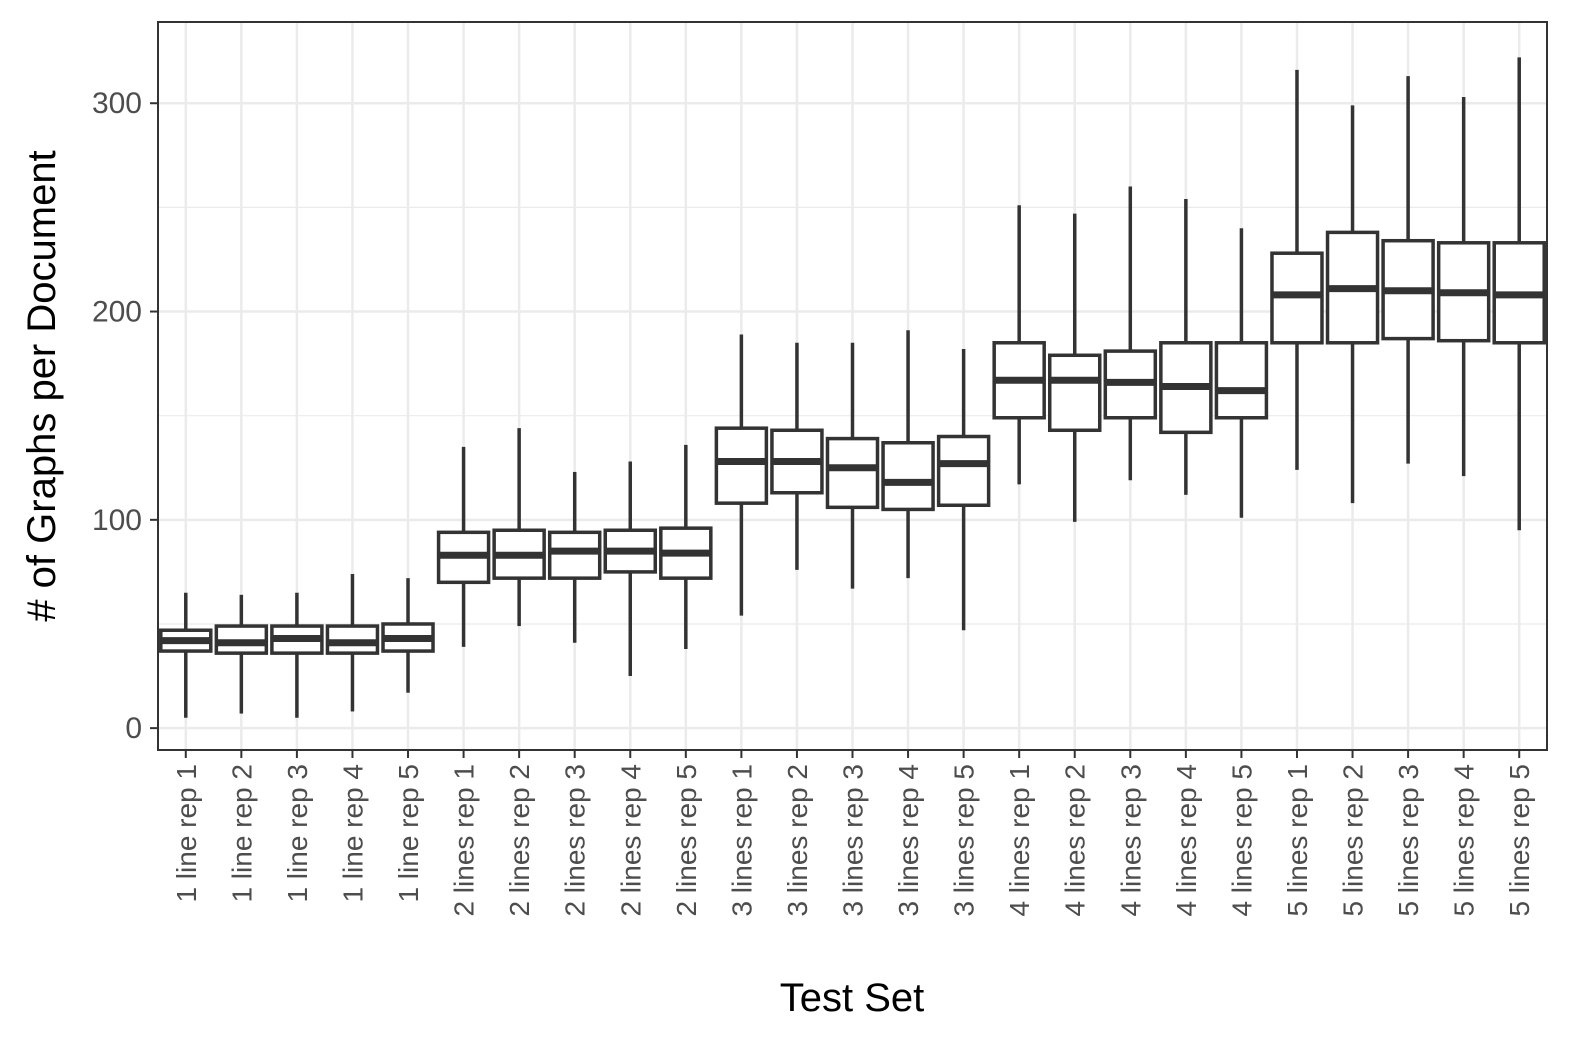 Image resolution: width=1595 pixels, height=1062 pixels. I want to click on x-tick-label: 1 line rep 5, so click(408, 833).